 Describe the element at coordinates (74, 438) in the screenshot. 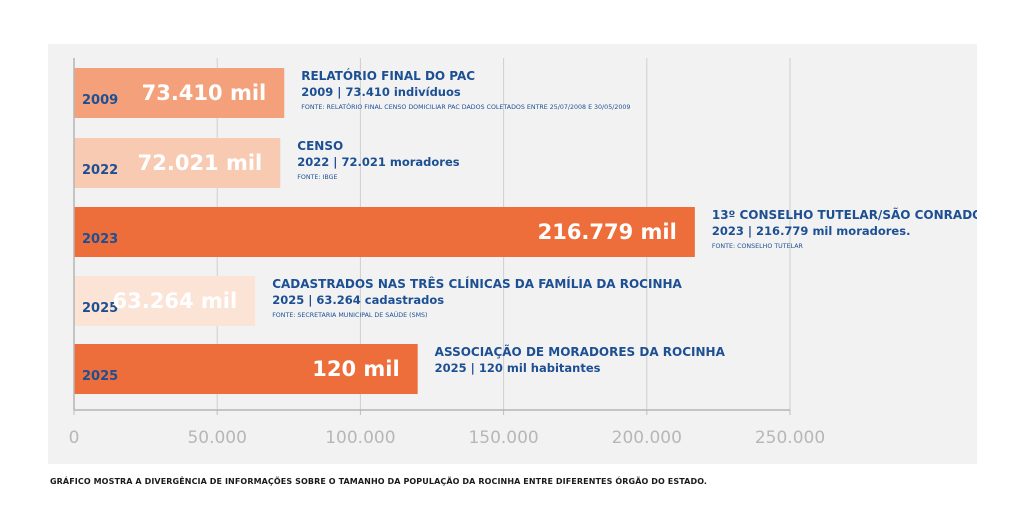

I see `x-tick-label: 0` at that location.